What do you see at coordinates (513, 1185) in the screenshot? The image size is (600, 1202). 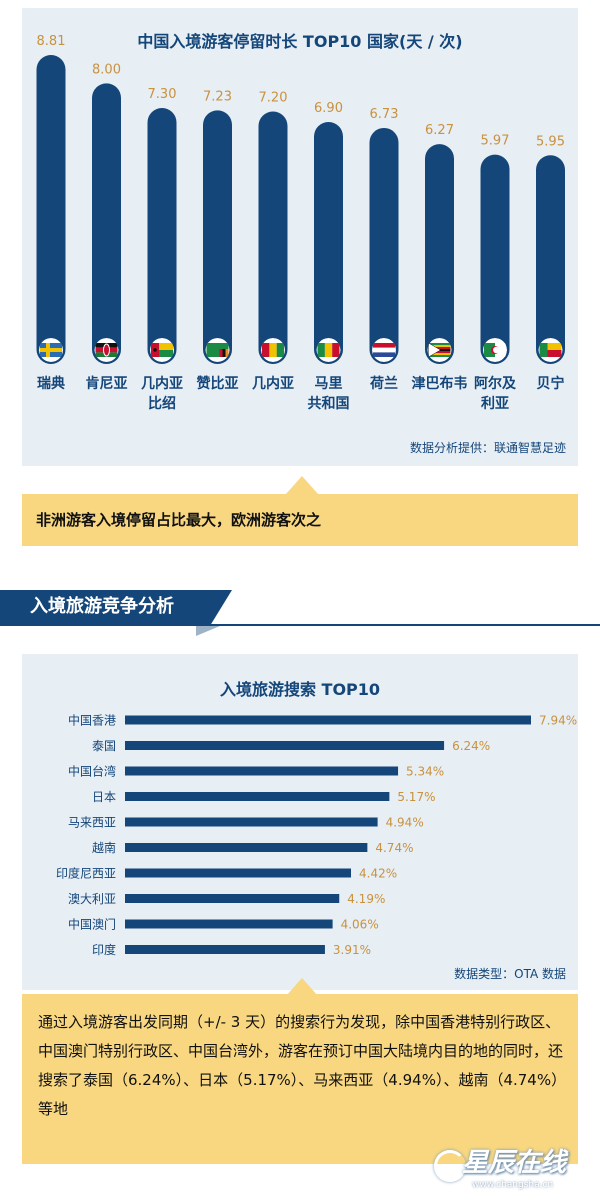 I see `watermark-url: www.changsha.cn` at bounding box center [513, 1185].